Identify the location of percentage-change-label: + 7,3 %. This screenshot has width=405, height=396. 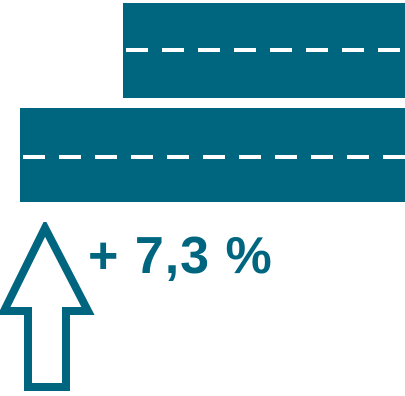
(180, 256).